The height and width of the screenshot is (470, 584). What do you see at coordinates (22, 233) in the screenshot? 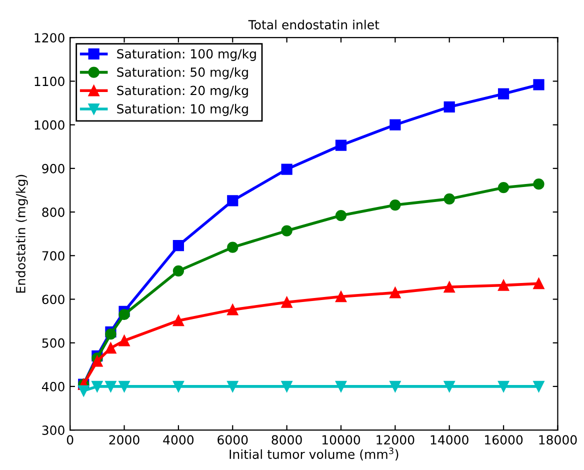
I see `y-axis-title: Endostatin (mg/kg)` at bounding box center [22, 233].